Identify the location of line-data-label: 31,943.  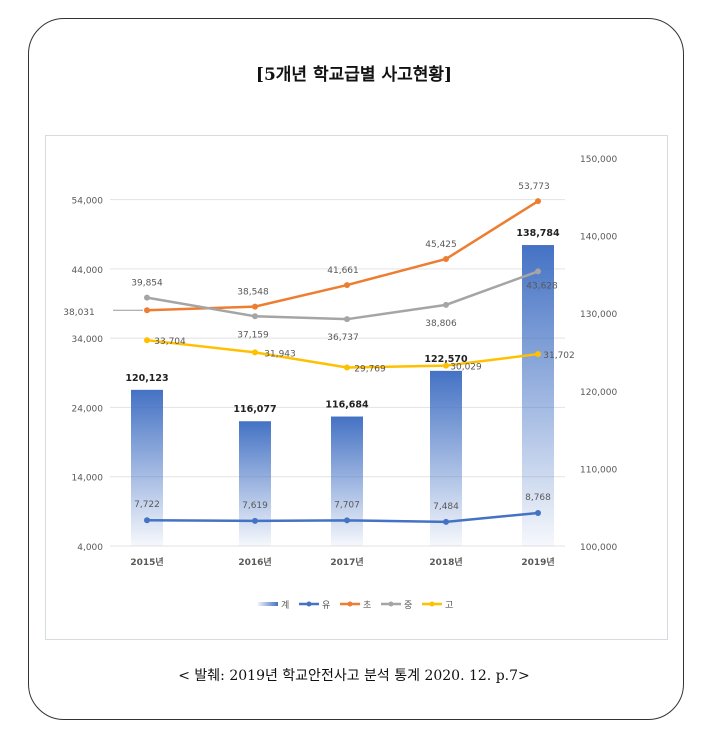
(280, 354).